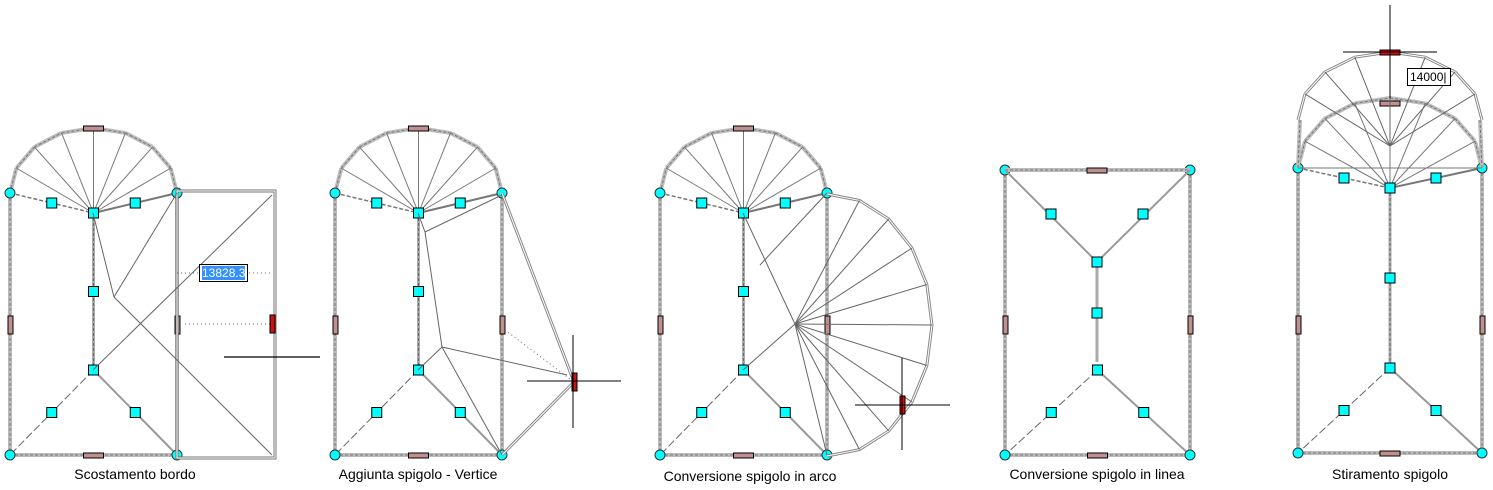 The height and width of the screenshot is (490, 1493). I want to click on new-edge-inner, so click(538, 324).